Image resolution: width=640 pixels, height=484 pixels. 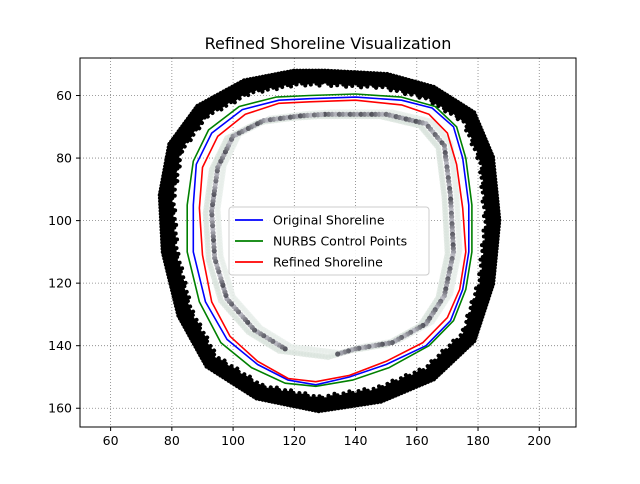 I want to click on x-tick-label: 120, so click(x=294, y=440).